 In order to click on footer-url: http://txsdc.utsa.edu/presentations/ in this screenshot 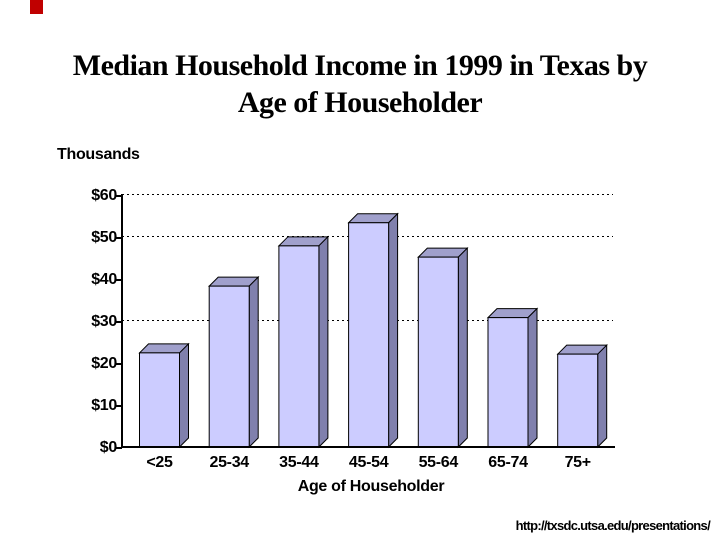, I will do `click(613, 525)`.